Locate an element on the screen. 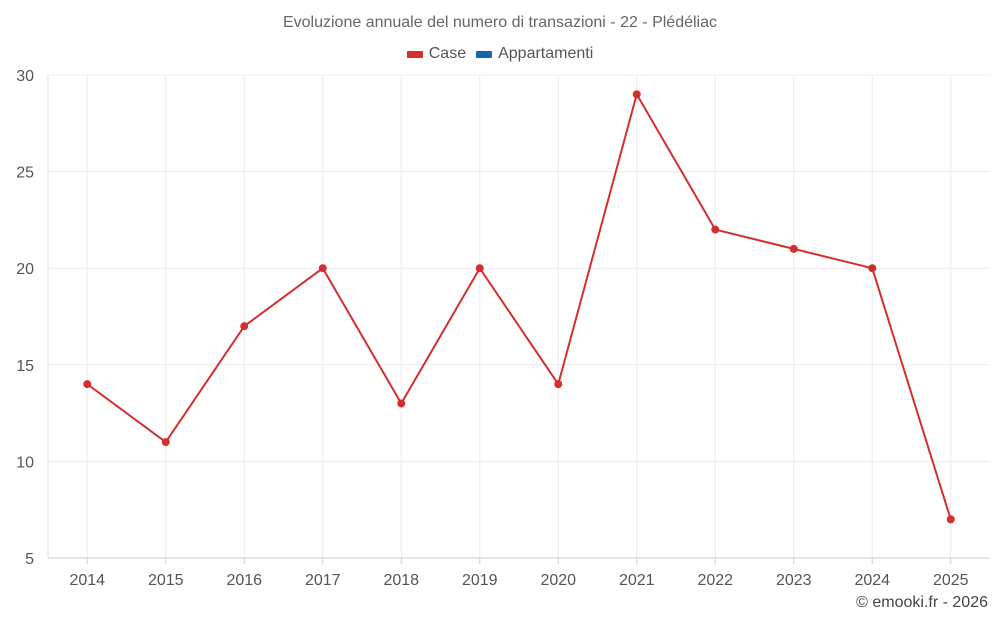 Image resolution: width=1000 pixels, height=625 pixels. legend-swatch-appartamenti is located at coordinates (484, 54).